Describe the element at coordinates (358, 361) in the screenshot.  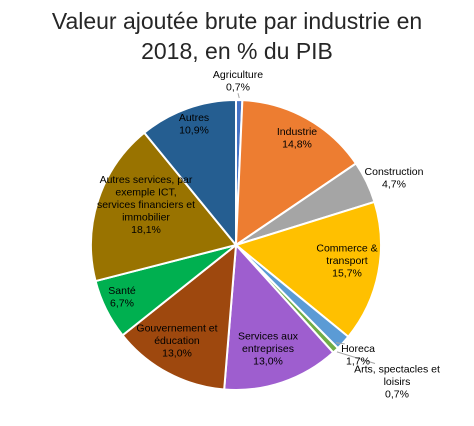
I see `slice-value-text: 1,7%` at that location.